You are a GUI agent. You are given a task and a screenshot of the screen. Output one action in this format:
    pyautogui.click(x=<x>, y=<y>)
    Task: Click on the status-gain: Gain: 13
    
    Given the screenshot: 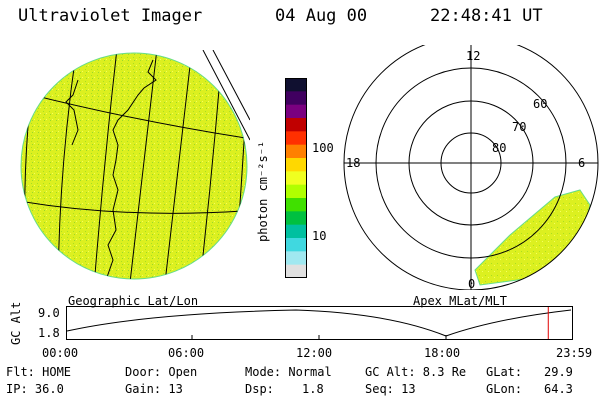 What is the action you would take?
    pyautogui.click(x=154, y=389)
    